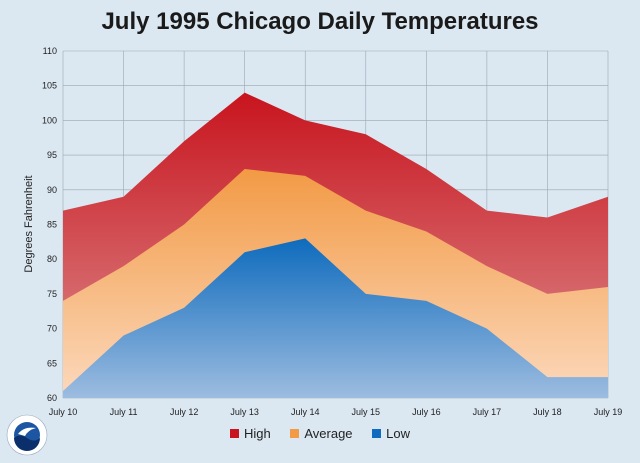 This screenshot has width=640, height=463. I want to click on x-tick-label: July 17, so click(487, 412).